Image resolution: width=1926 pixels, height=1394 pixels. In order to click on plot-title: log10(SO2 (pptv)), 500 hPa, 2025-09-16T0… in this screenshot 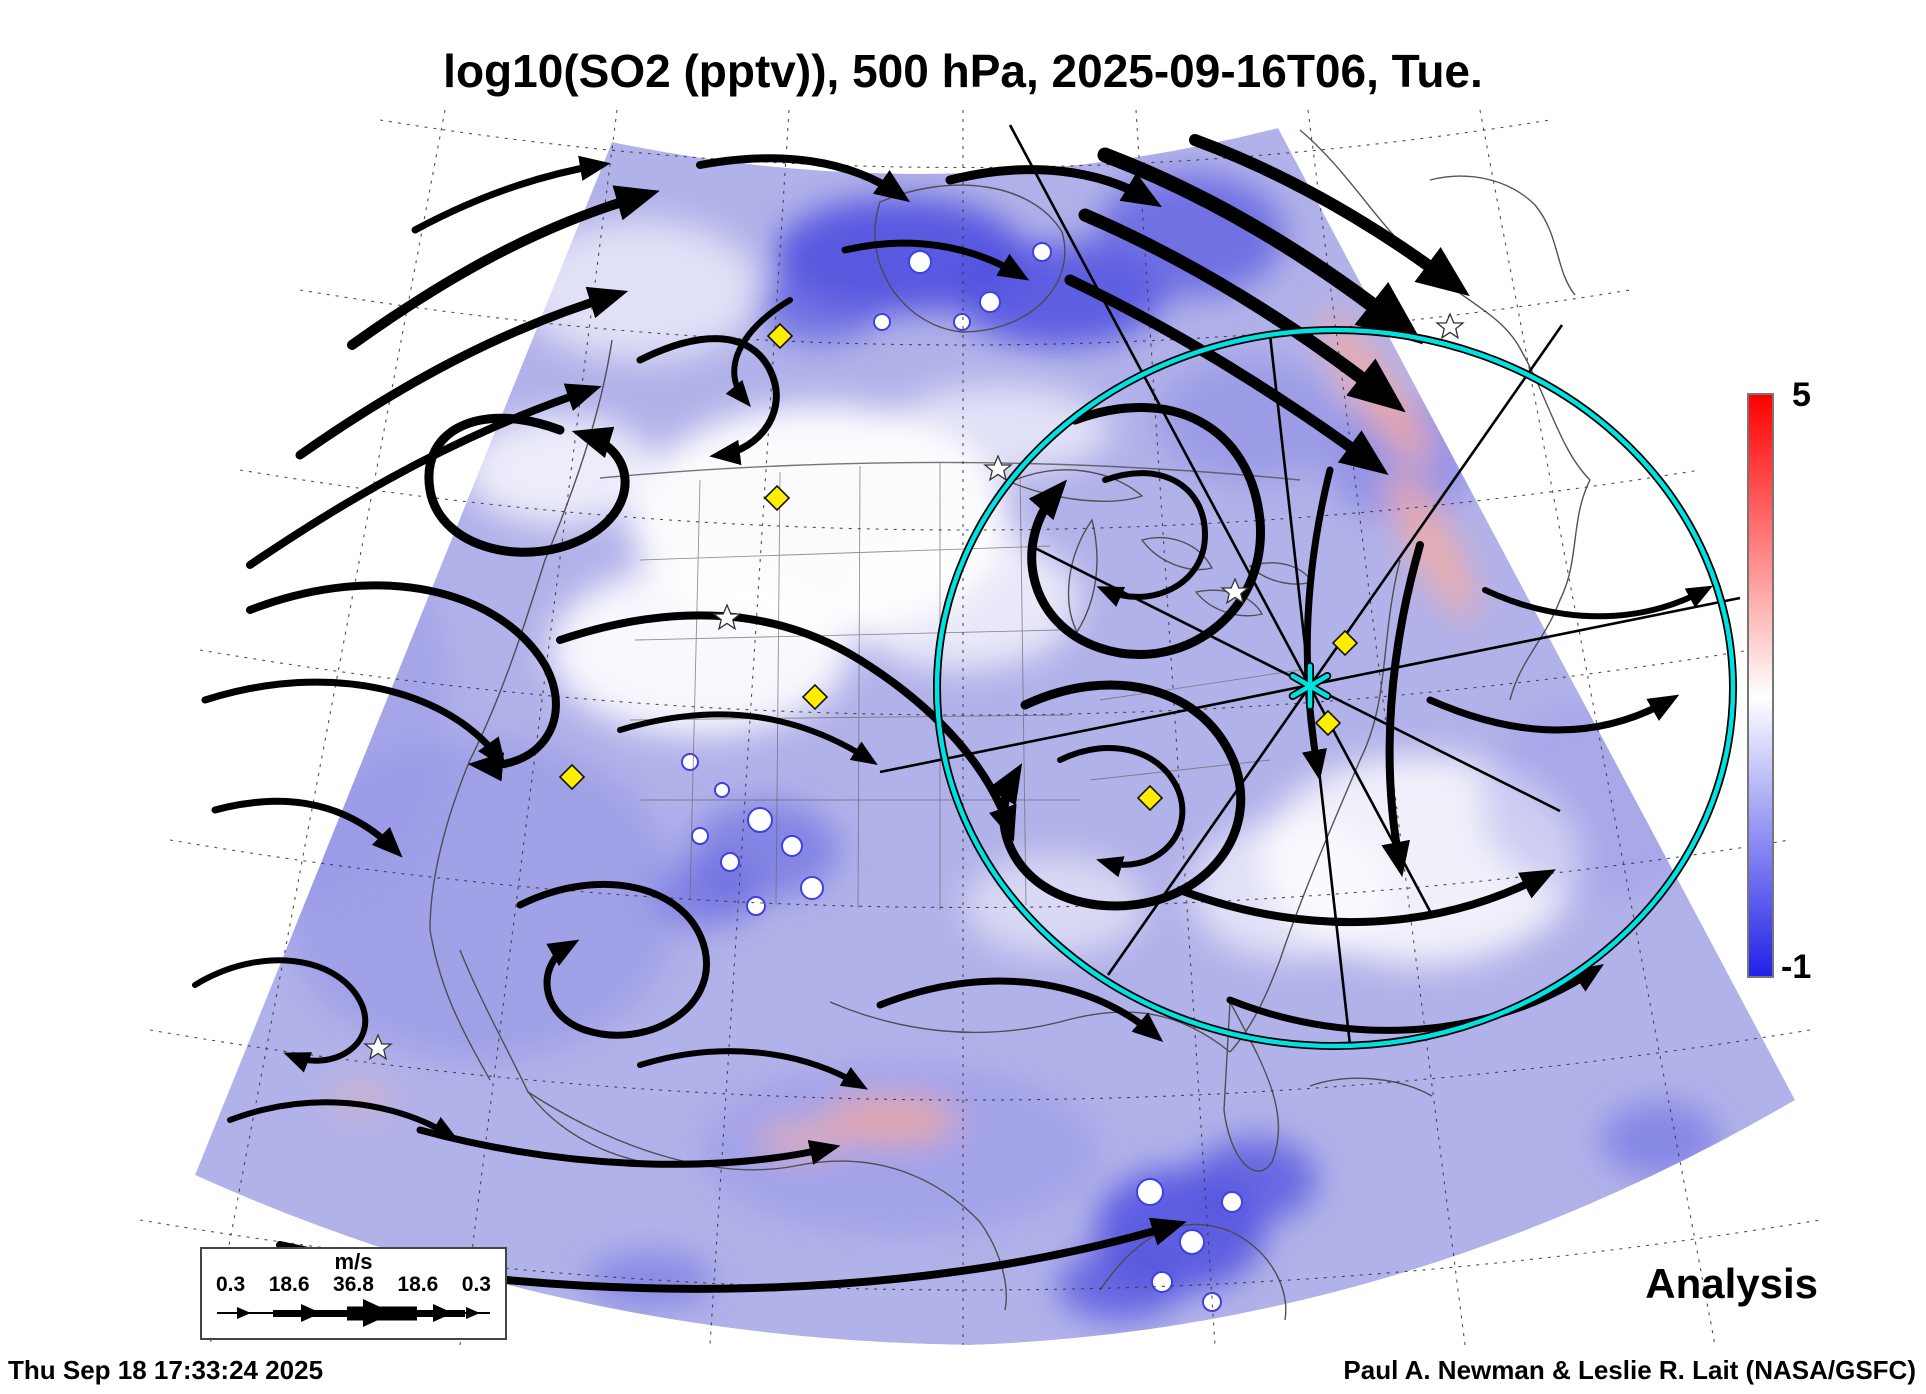, I will do `click(963, 71)`.